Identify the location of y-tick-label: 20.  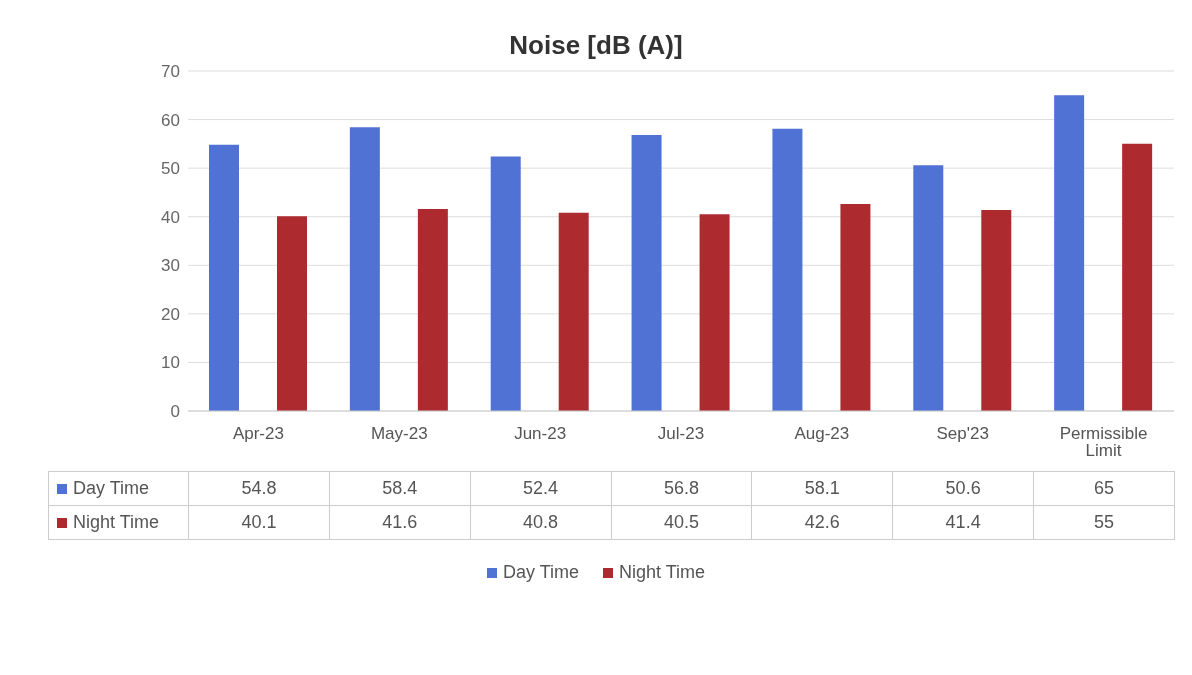
(170, 314).